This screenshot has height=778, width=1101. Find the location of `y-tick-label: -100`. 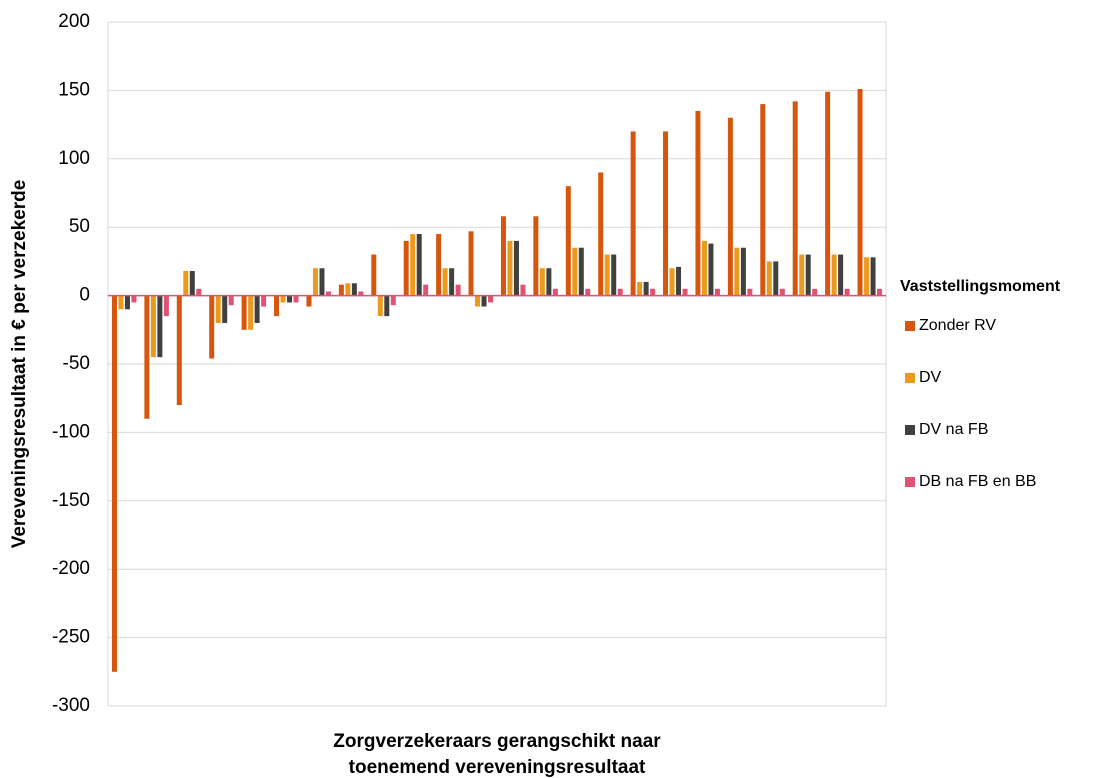

y-tick-label: -100 is located at coordinates (71, 431).